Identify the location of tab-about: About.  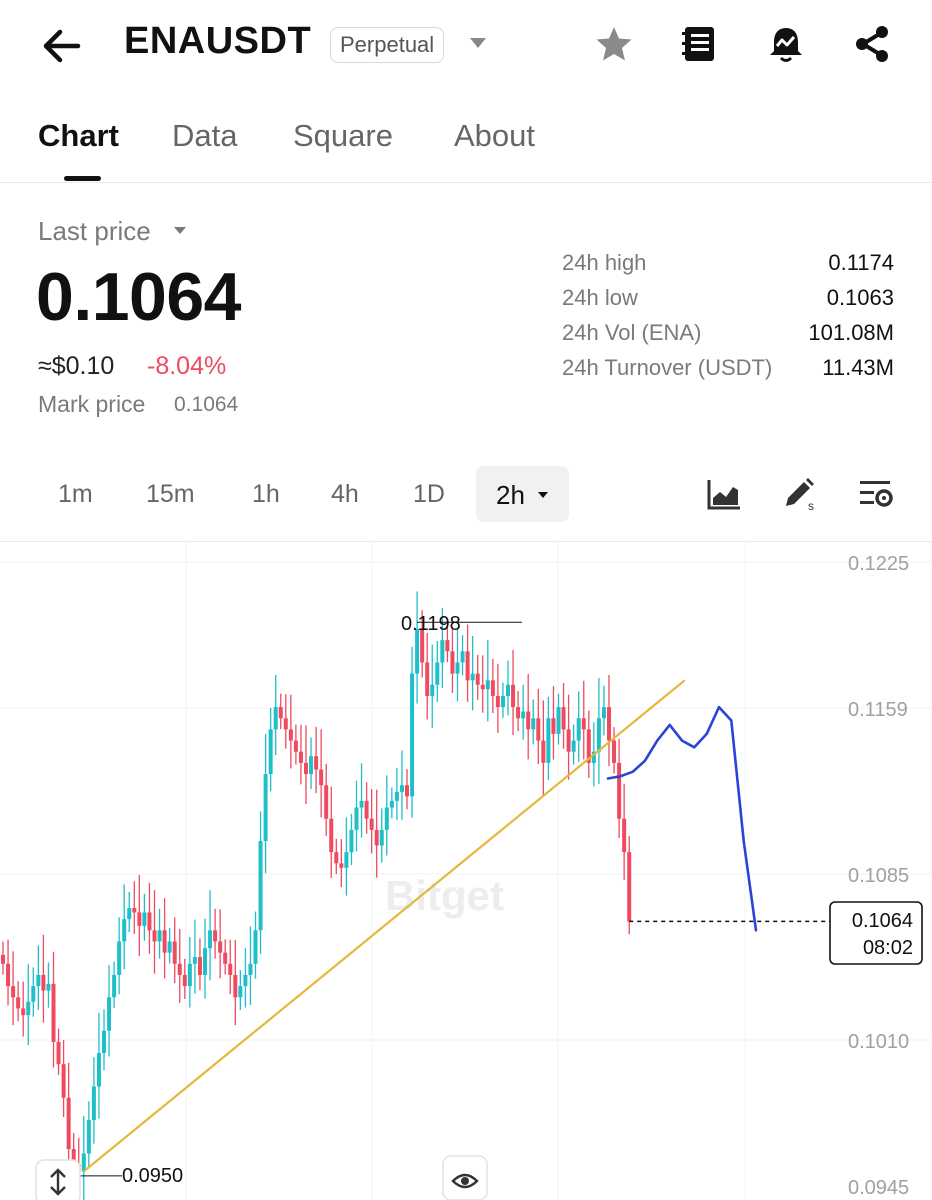
(495, 135).